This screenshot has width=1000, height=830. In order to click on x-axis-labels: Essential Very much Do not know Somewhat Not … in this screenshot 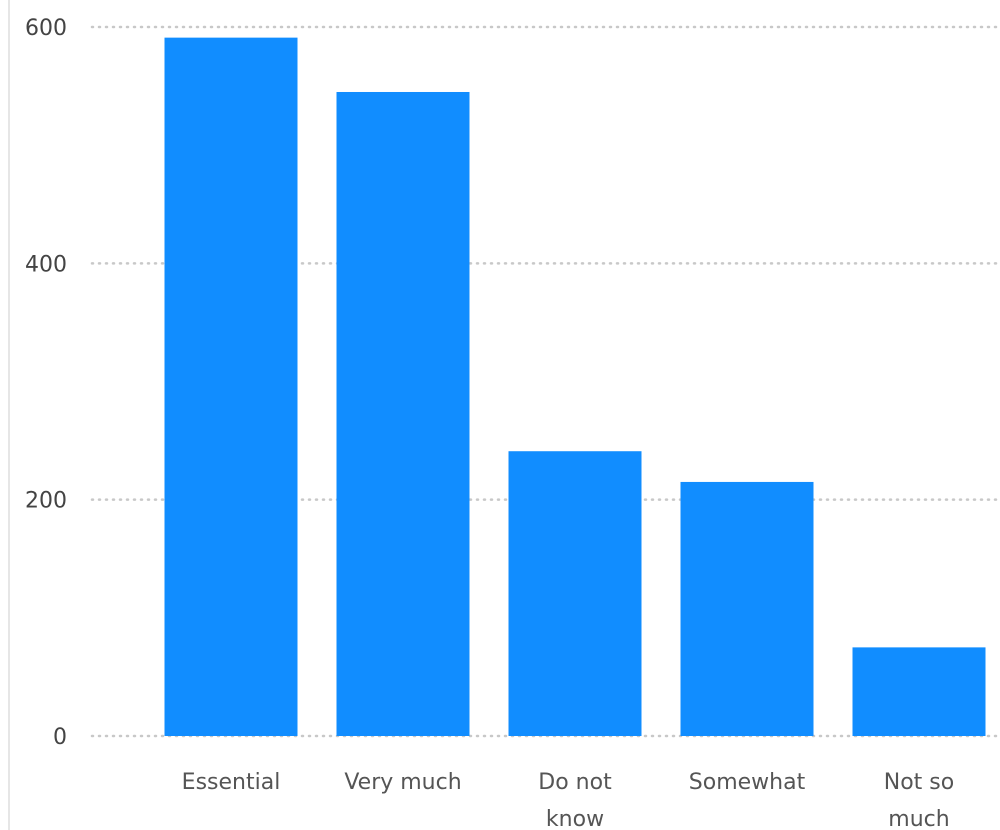, I will do `click(568, 800)`.